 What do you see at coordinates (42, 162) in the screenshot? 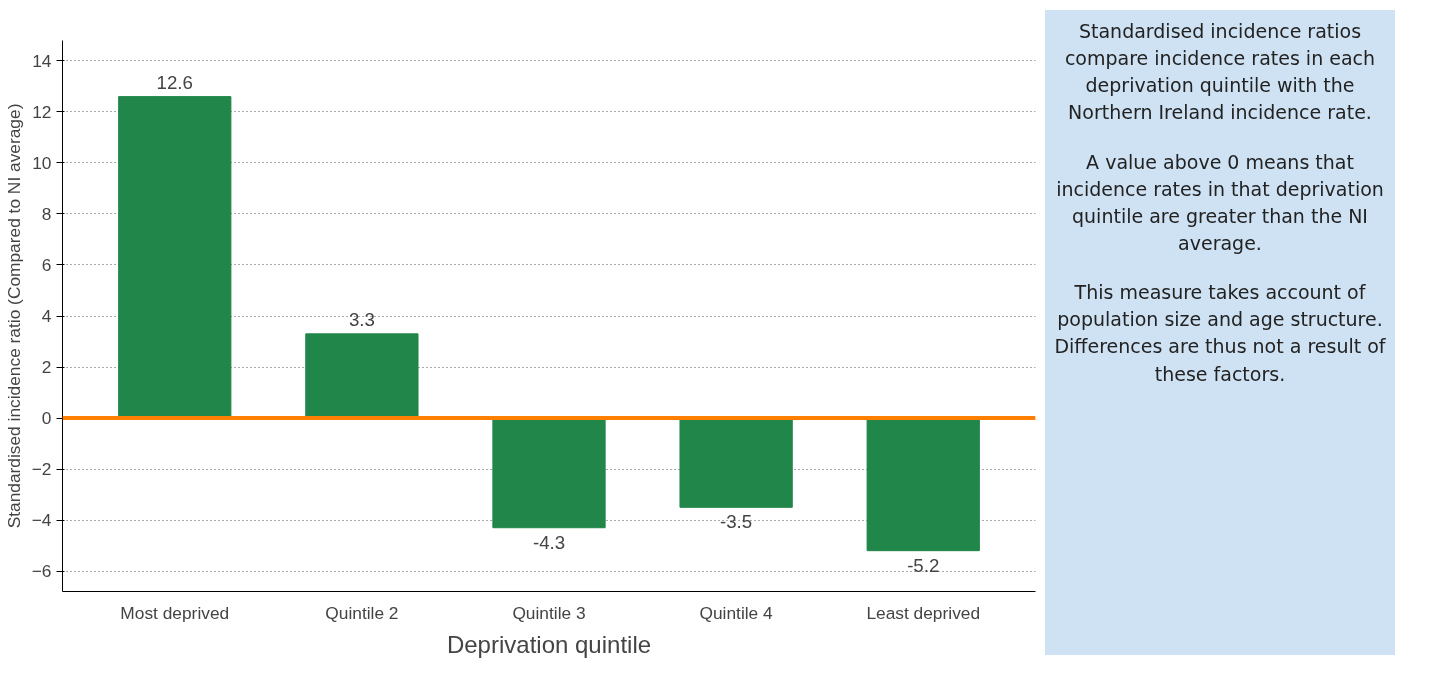
I see `y-tick-label: 10` at bounding box center [42, 162].